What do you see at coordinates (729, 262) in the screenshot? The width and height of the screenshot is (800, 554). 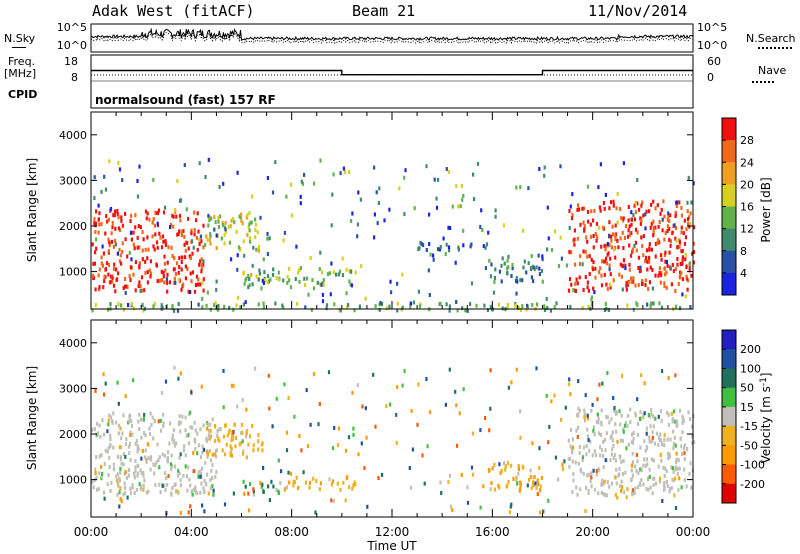 I see `power-colorbar-swatch` at bounding box center [729, 262].